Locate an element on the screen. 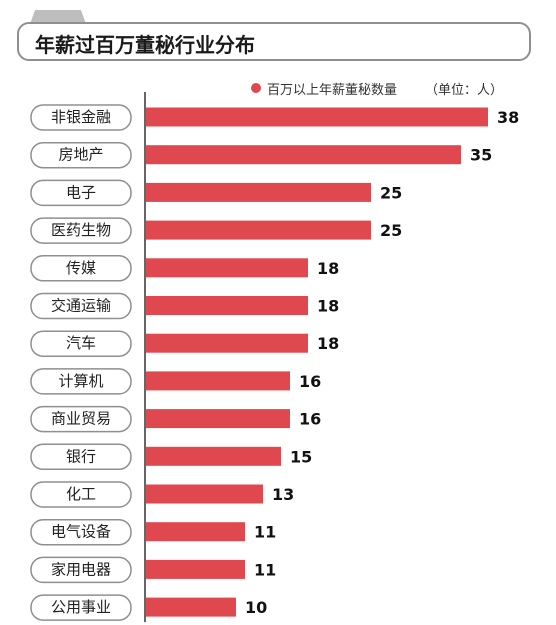 The height and width of the screenshot is (625, 556). category-label: 化工 is located at coordinates (81, 494).